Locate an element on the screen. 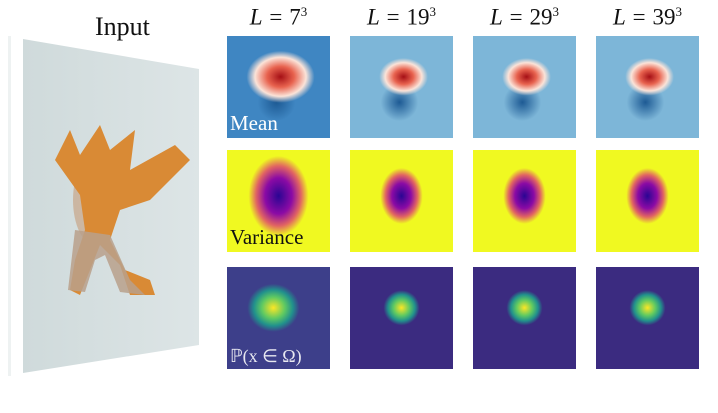  column-header: L = 73 is located at coordinates (278, 17).